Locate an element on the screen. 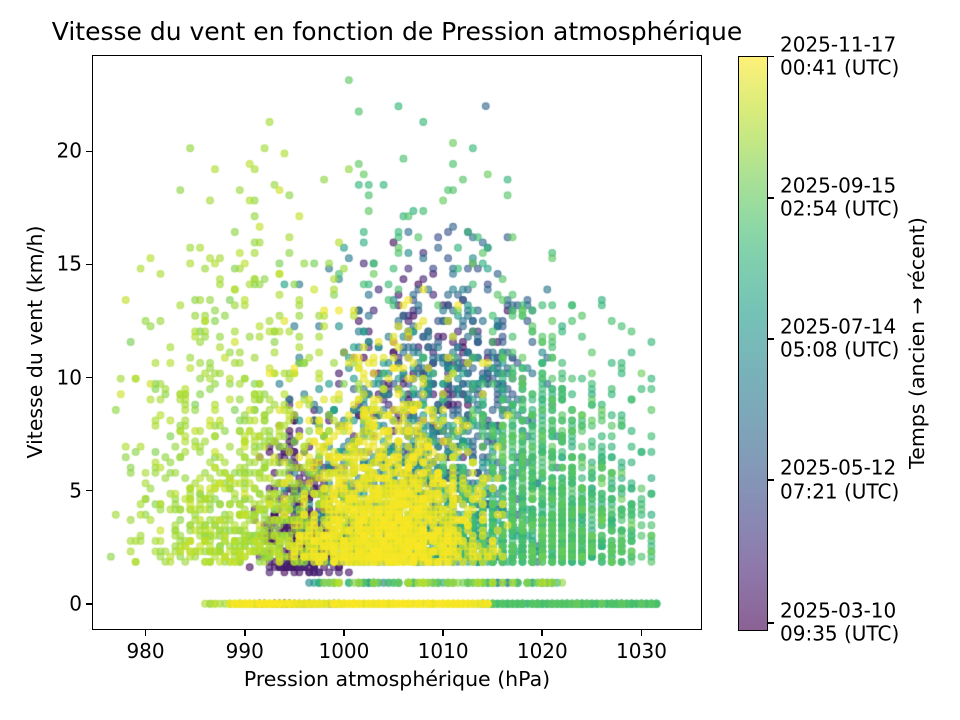 Image resolution: width=960 pixels, height=720 pixels. colorbar is located at coordinates (753, 343).